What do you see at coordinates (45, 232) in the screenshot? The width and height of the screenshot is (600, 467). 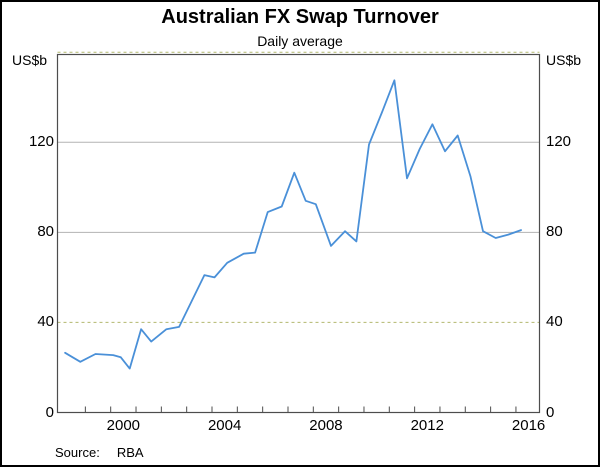 I see `y-tick-label-left: 80` at bounding box center [45, 232].